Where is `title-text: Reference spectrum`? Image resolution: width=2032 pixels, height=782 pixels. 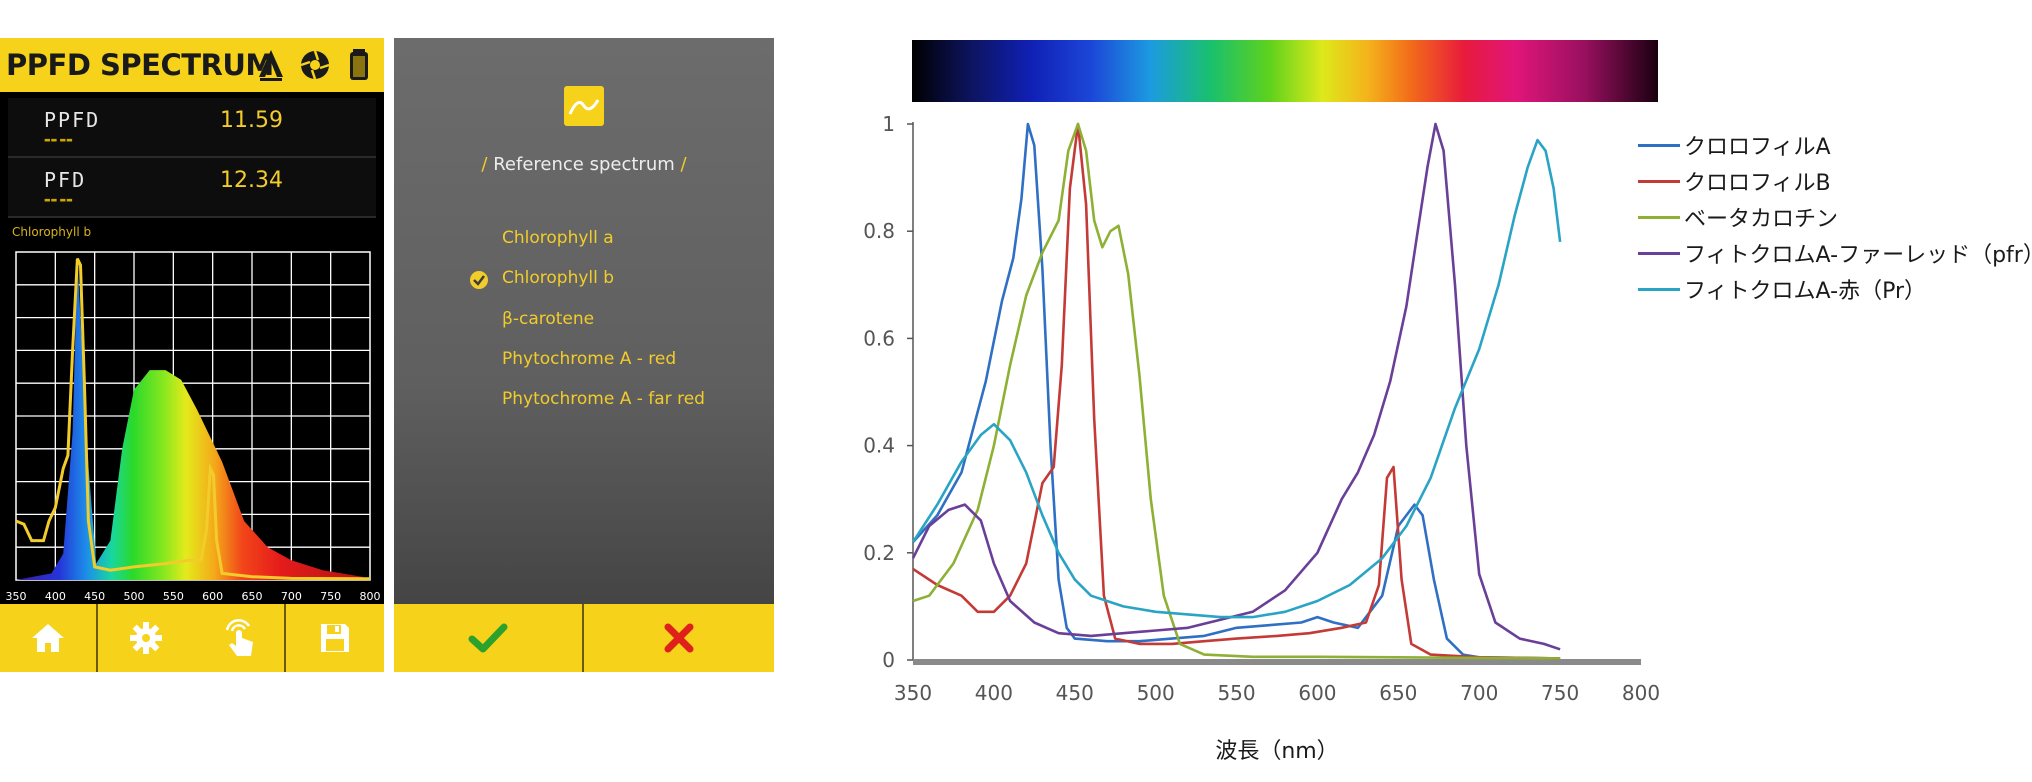 title-text: Reference spectrum is located at coordinates (584, 164).